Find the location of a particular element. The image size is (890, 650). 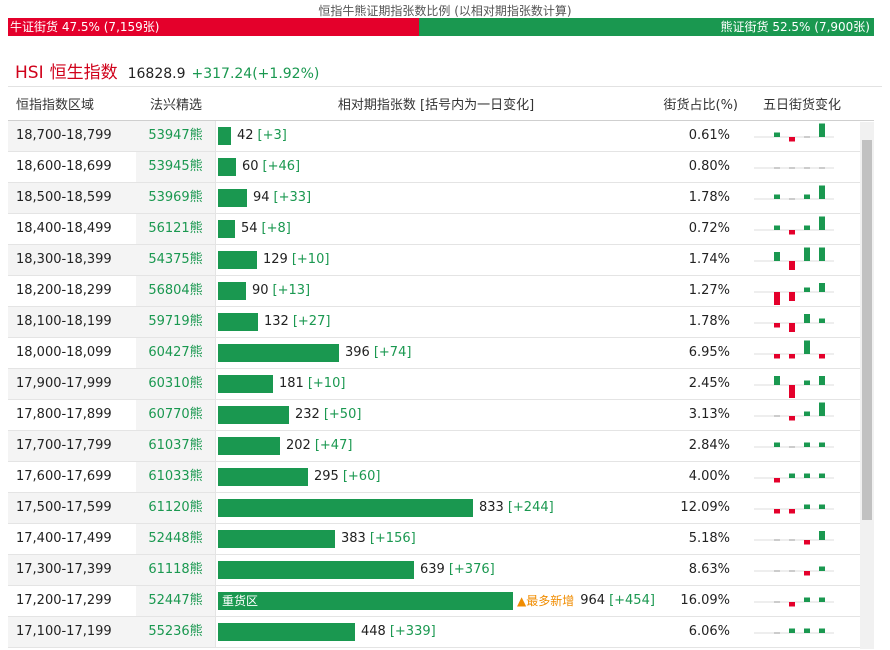

scrollbar is located at coordinates (867, 385).